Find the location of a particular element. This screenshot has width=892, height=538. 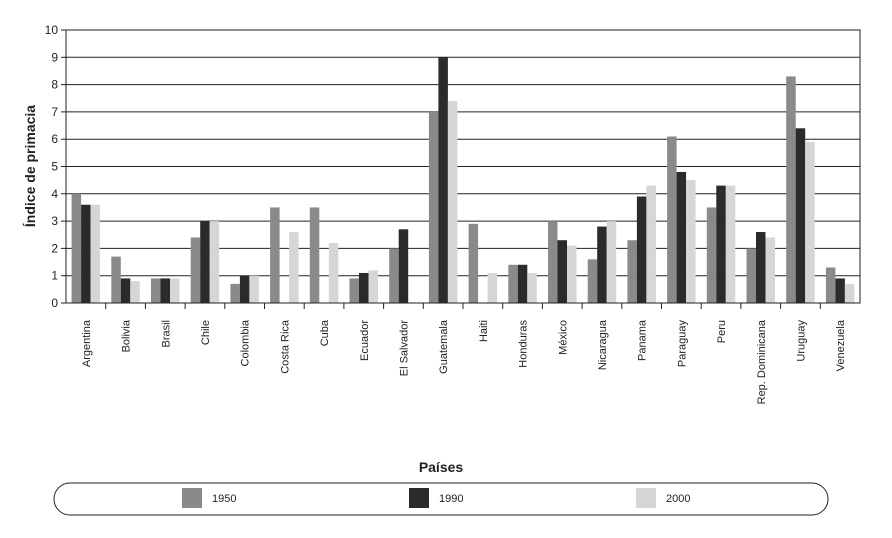

legend-swatch-2000 is located at coordinates (646, 498).